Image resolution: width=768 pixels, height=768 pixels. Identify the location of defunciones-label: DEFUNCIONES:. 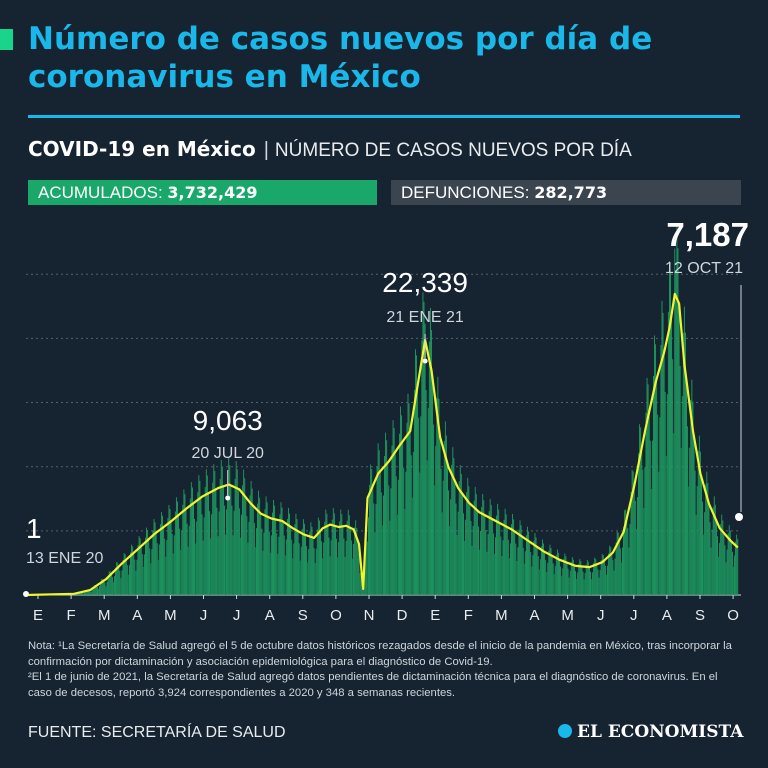
(465, 192).